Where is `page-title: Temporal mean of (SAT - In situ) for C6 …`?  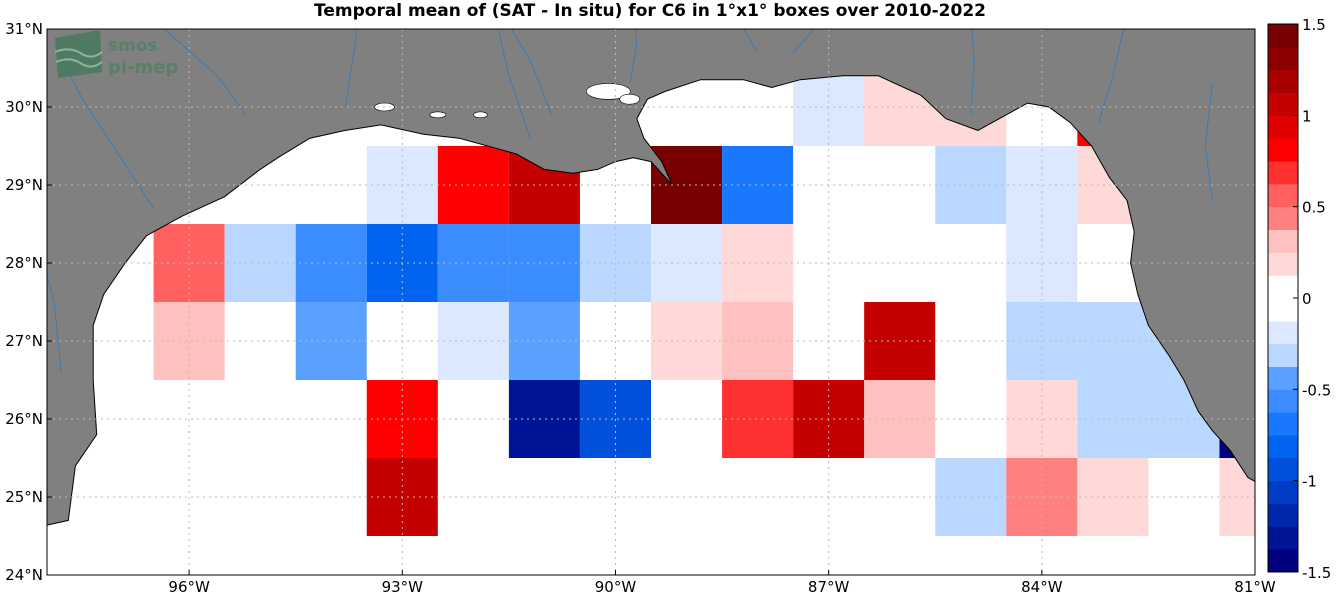
page-title: Temporal mean of (SAT - In situ) for C6 … is located at coordinates (650, 11).